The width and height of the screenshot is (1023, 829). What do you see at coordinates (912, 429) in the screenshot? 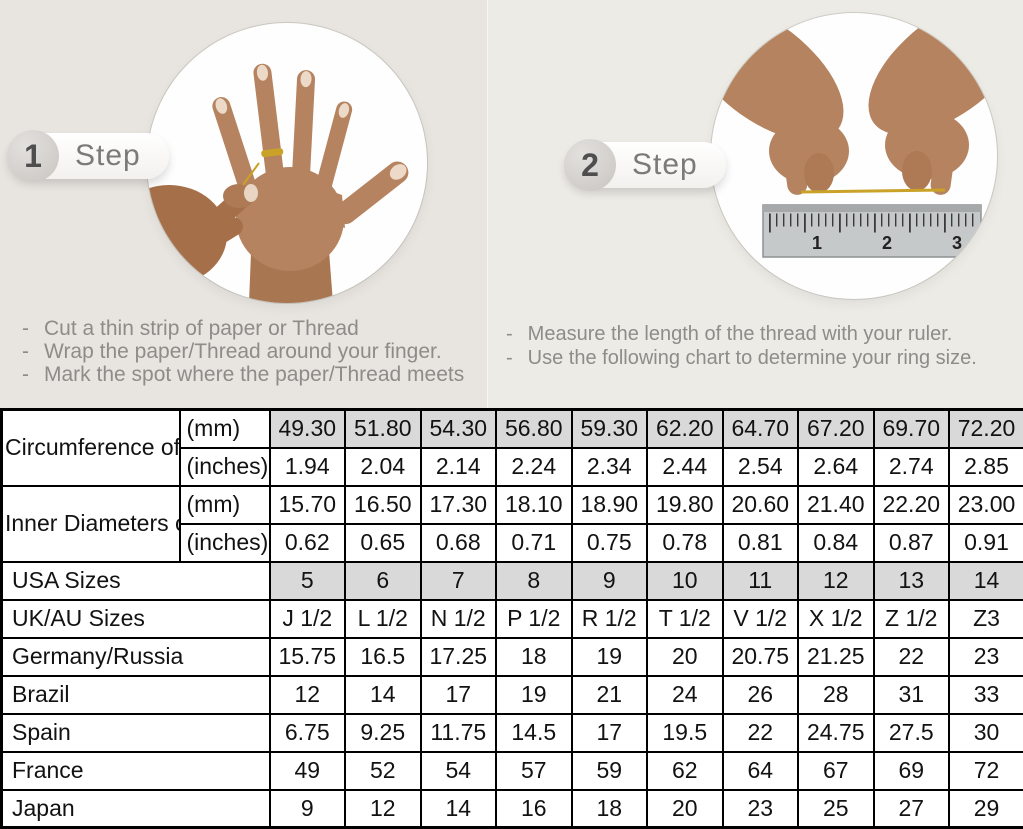
I see `size-cell: 69.70` at bounding box center [912, 429].